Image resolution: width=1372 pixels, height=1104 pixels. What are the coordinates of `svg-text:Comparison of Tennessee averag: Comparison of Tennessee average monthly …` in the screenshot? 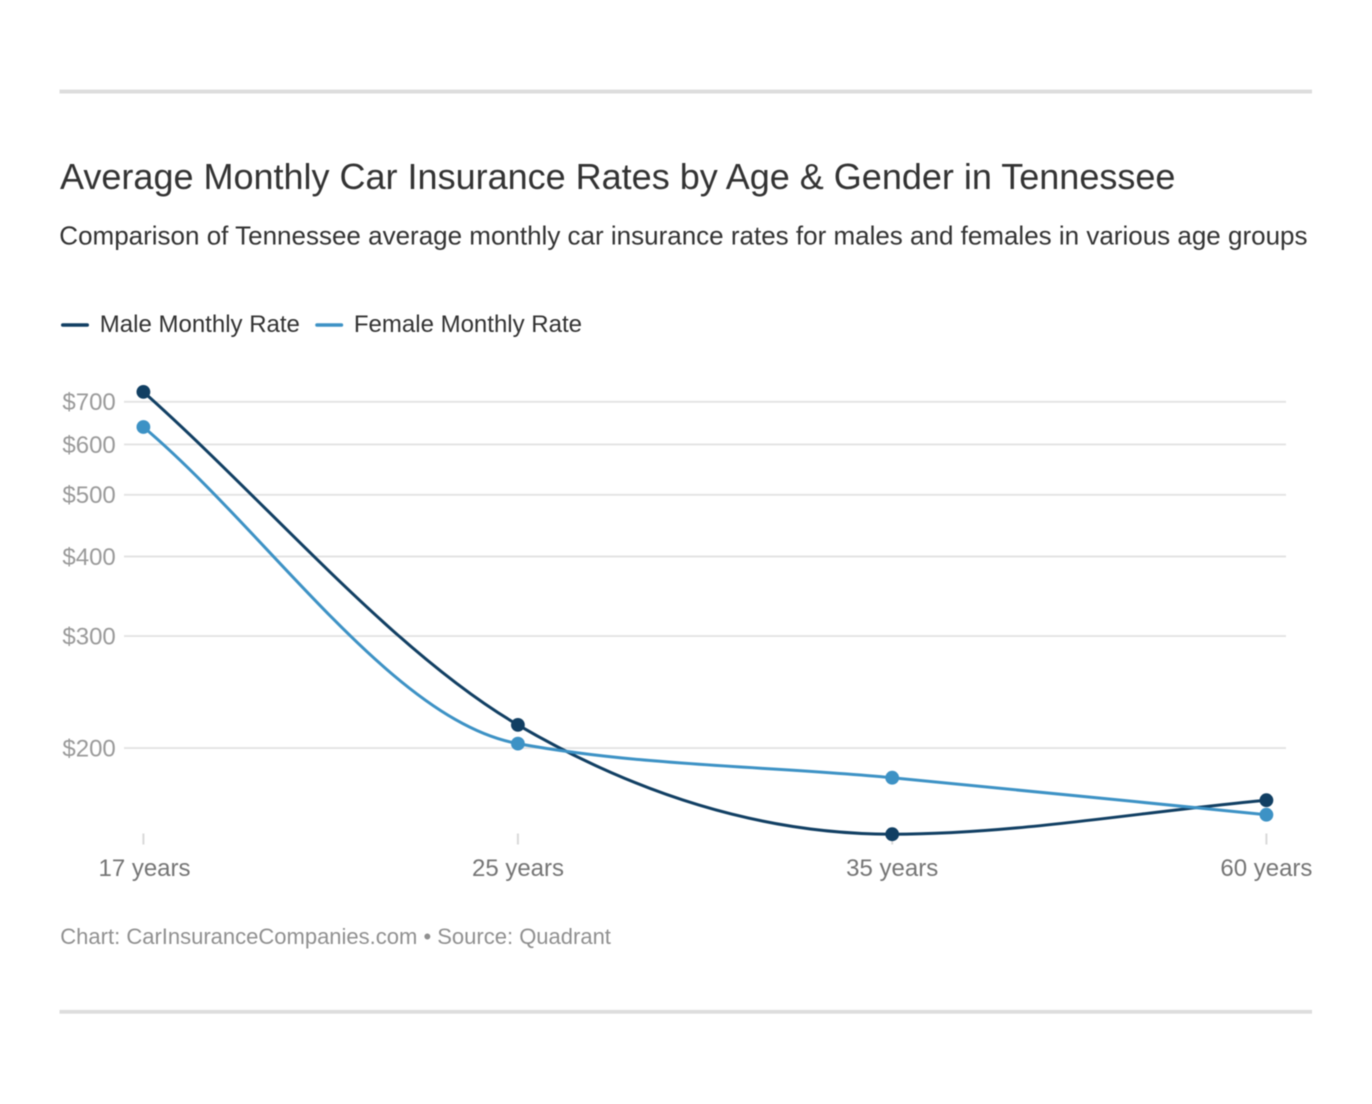 It's located at (683, 235).